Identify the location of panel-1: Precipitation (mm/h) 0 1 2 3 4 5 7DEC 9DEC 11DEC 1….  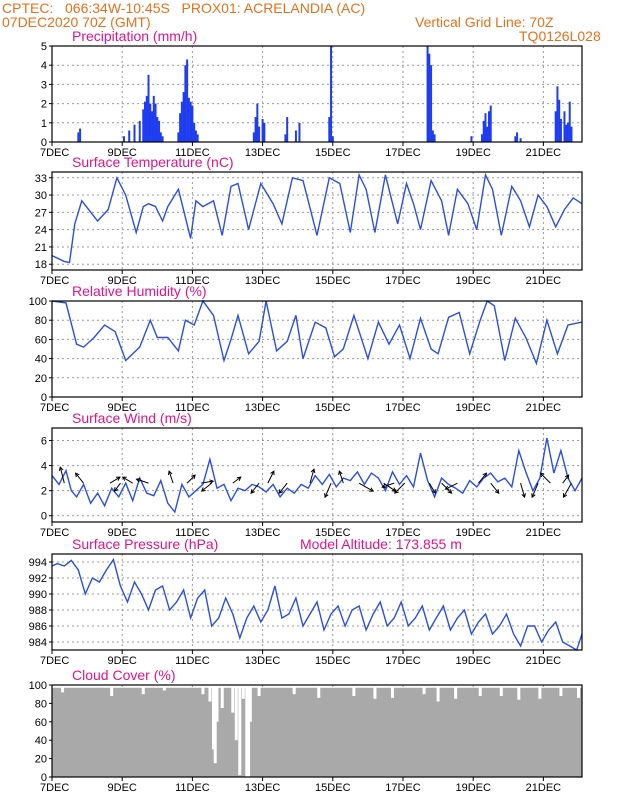
(311, 93).